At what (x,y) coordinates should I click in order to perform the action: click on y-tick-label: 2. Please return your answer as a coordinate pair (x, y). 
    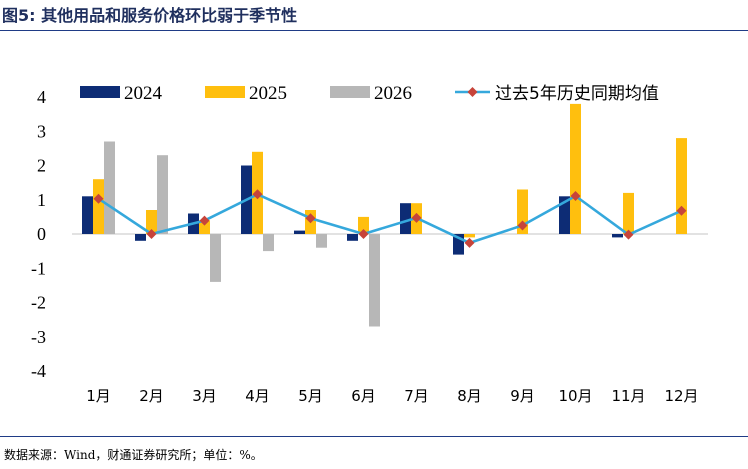
    Looking at the image, I should click on (41, 166).